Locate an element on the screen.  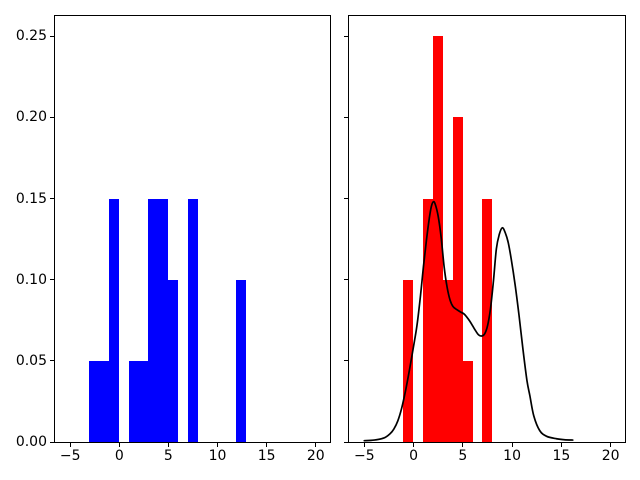
y-axis-tick-label: 0.00 is located at coordinates (31, 442).